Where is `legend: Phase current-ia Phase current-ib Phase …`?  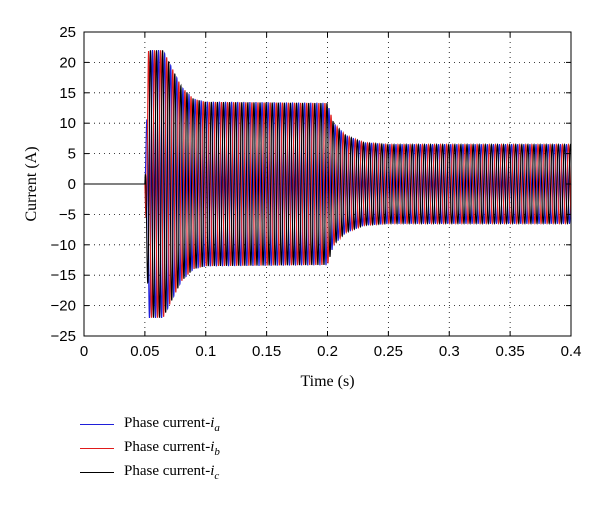 legend: Phase current-ia Phase current-ib Phase … is located at coordinates (150, 448).